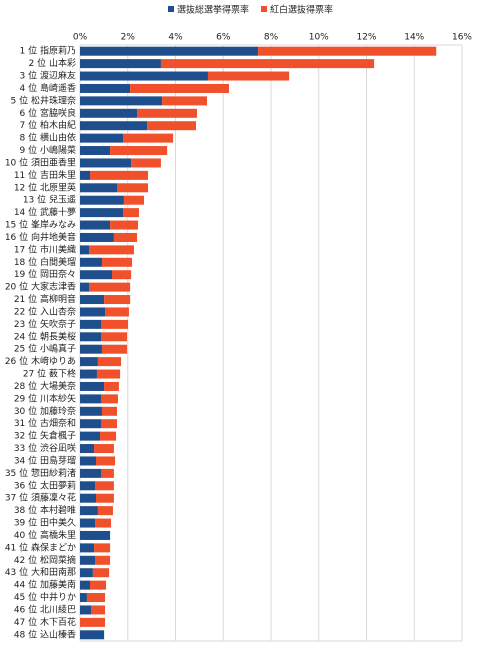 This screenshot has height=653, width=480. Describe the element at coordinates (45, 311) in the screenshot. I see `y-tick-label: 22 位 入山杏奈` at that location.